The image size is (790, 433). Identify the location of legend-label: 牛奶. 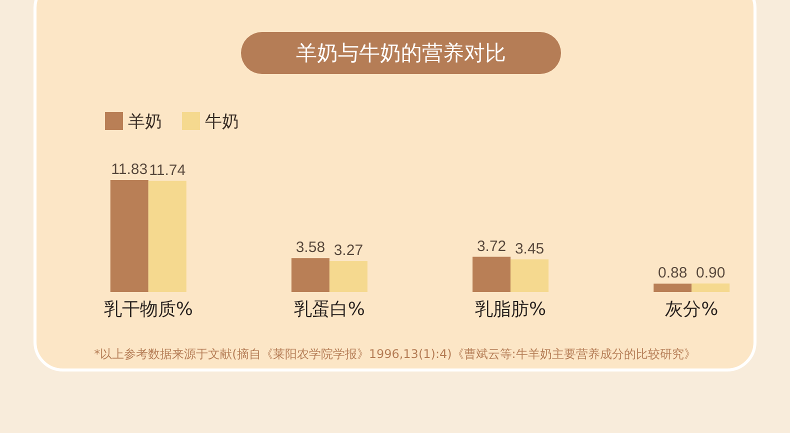
(222, 122).